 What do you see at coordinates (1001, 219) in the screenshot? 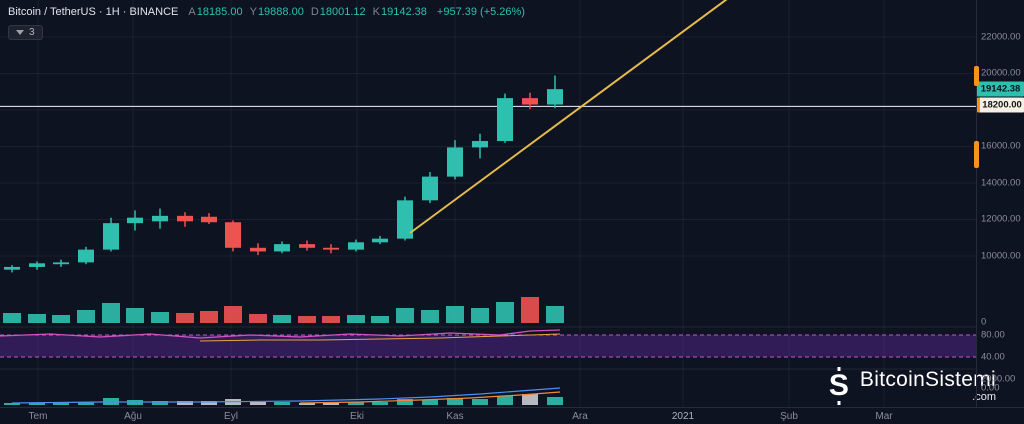
I see `price-scale-label: 12000.00` at bounding box center [1001, 219].